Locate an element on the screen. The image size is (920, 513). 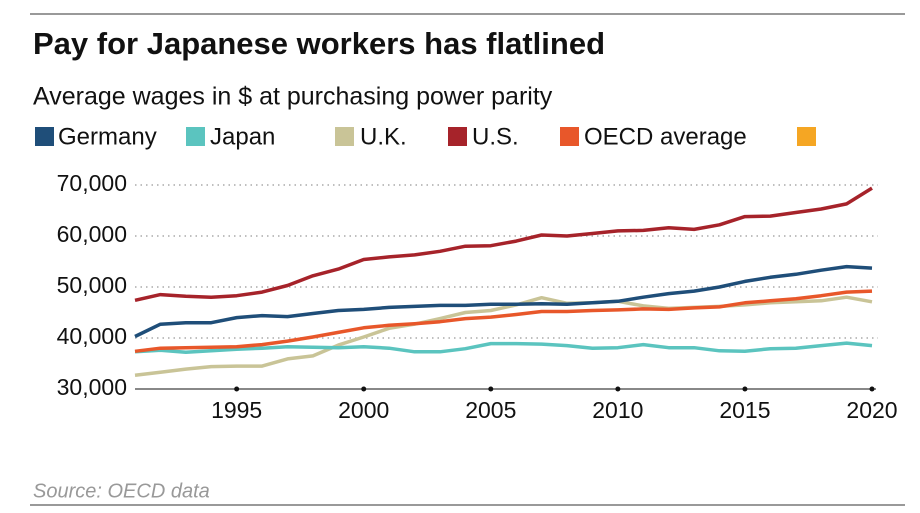
legend-label: U.K. is located at coordinates (383, 136).